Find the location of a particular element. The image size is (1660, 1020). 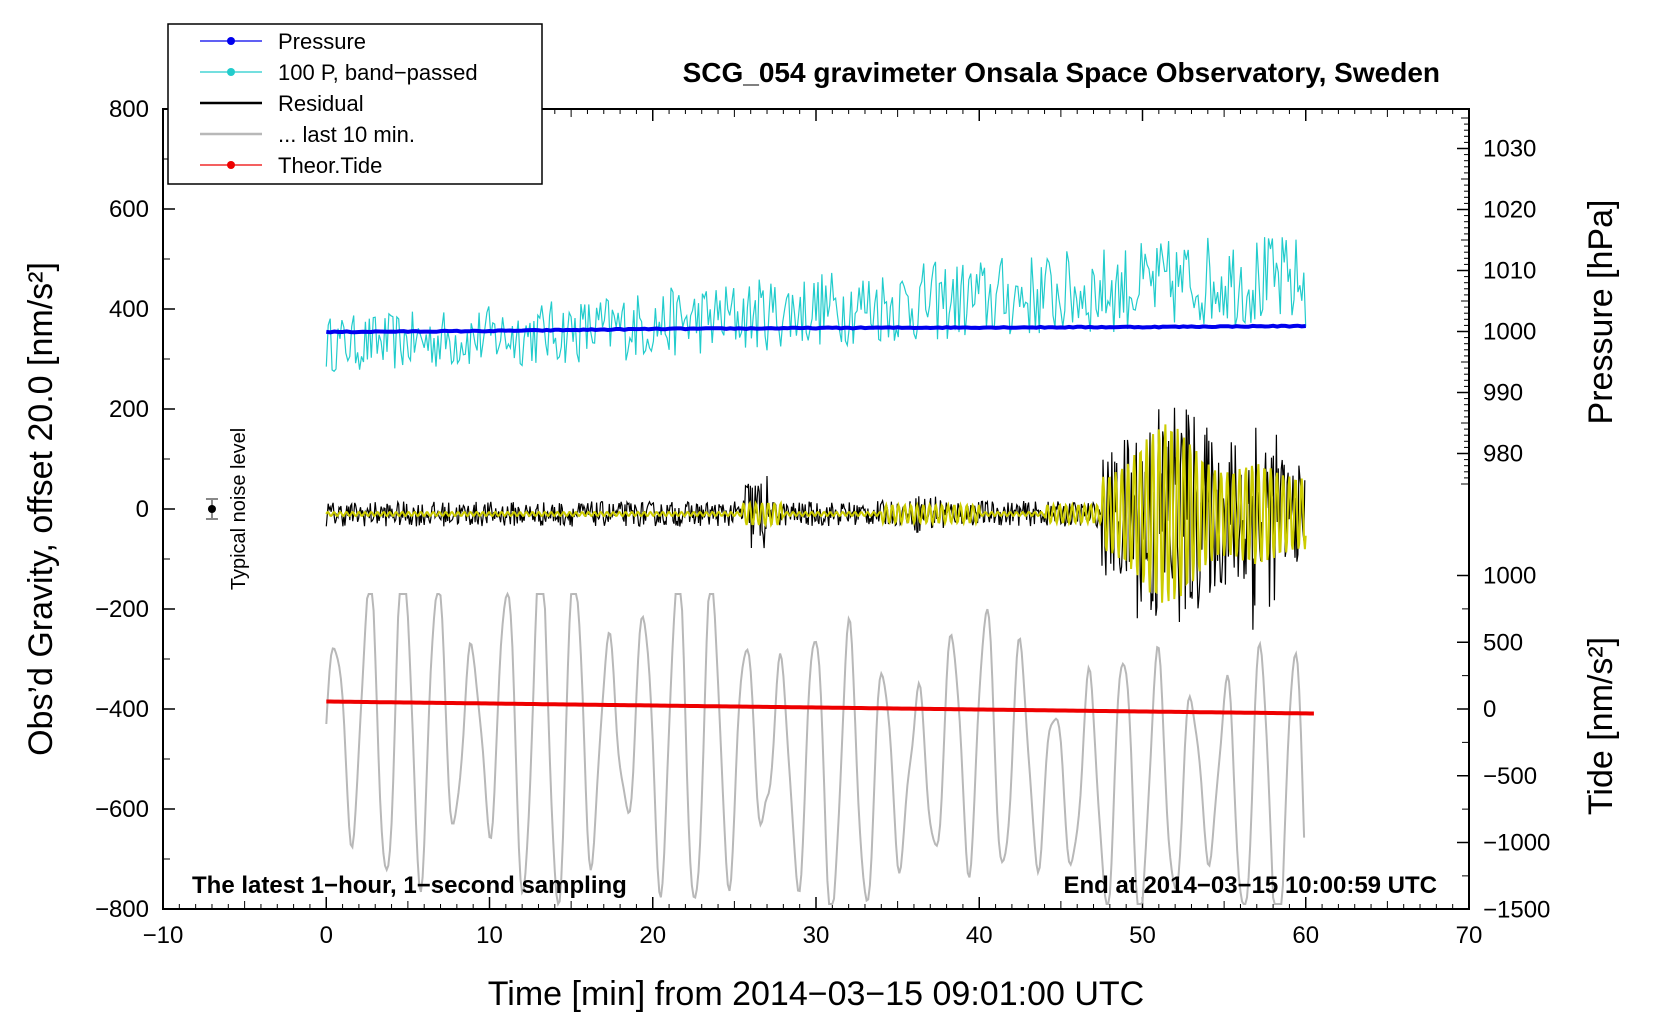

tide-tick-label: −500 is located at coordinates (1510, 776).